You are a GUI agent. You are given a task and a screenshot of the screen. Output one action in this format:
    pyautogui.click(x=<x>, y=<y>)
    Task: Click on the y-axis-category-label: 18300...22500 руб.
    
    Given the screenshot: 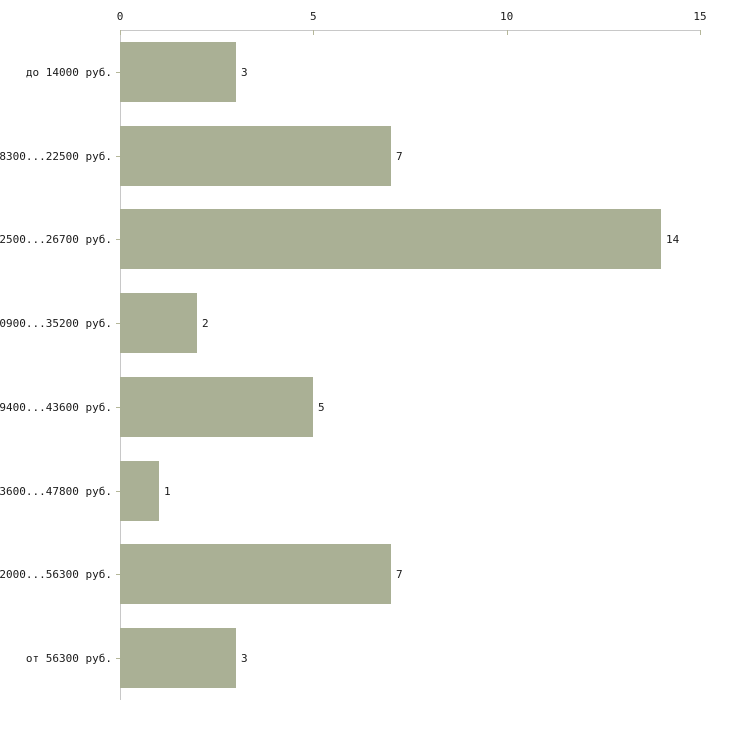 What is the action you would take?
    pyautogui.click(x=56, y=156)
    